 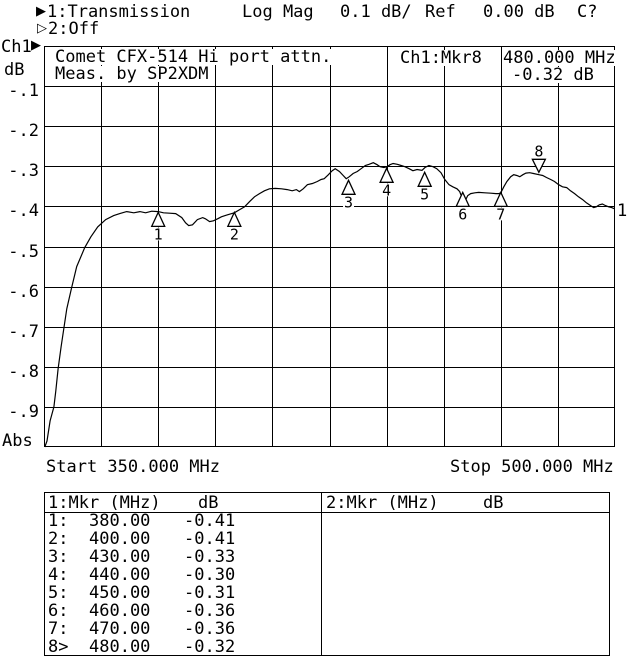 I want to click on marker-frequency: 460.00, so click(x=120, y=611).